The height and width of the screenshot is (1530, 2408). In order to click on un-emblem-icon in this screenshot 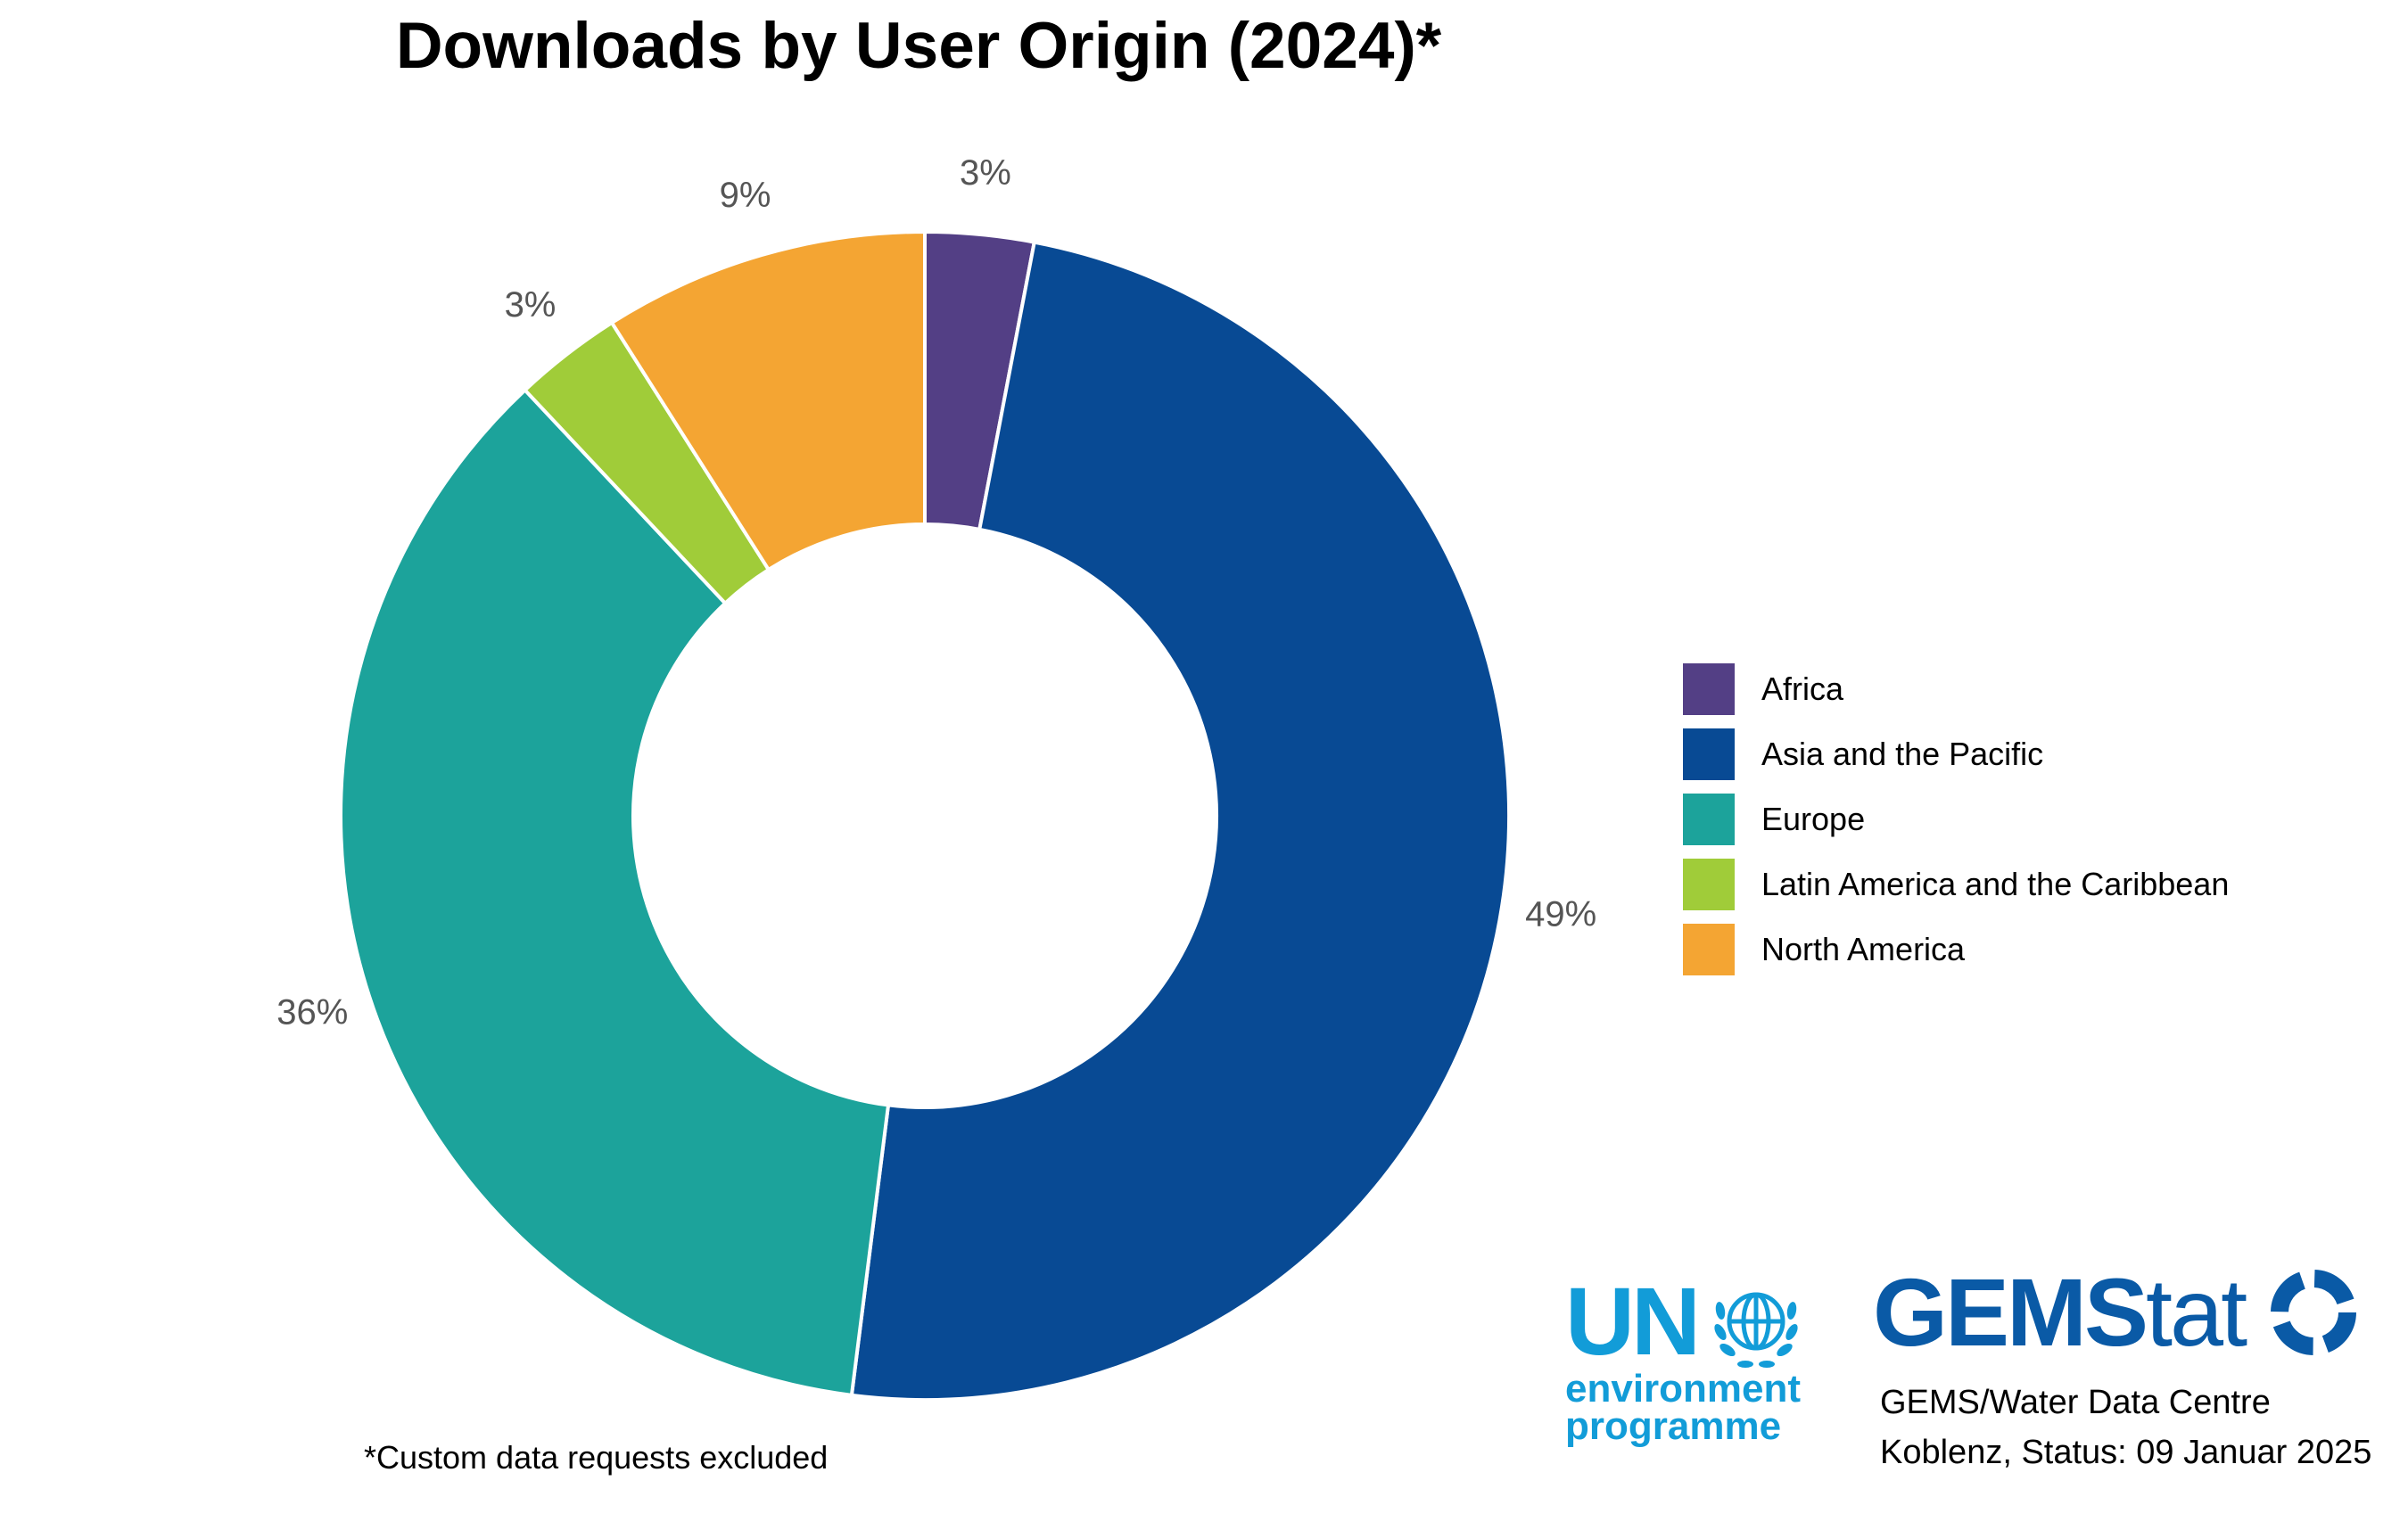, I will do `click(1756, 1330)`.